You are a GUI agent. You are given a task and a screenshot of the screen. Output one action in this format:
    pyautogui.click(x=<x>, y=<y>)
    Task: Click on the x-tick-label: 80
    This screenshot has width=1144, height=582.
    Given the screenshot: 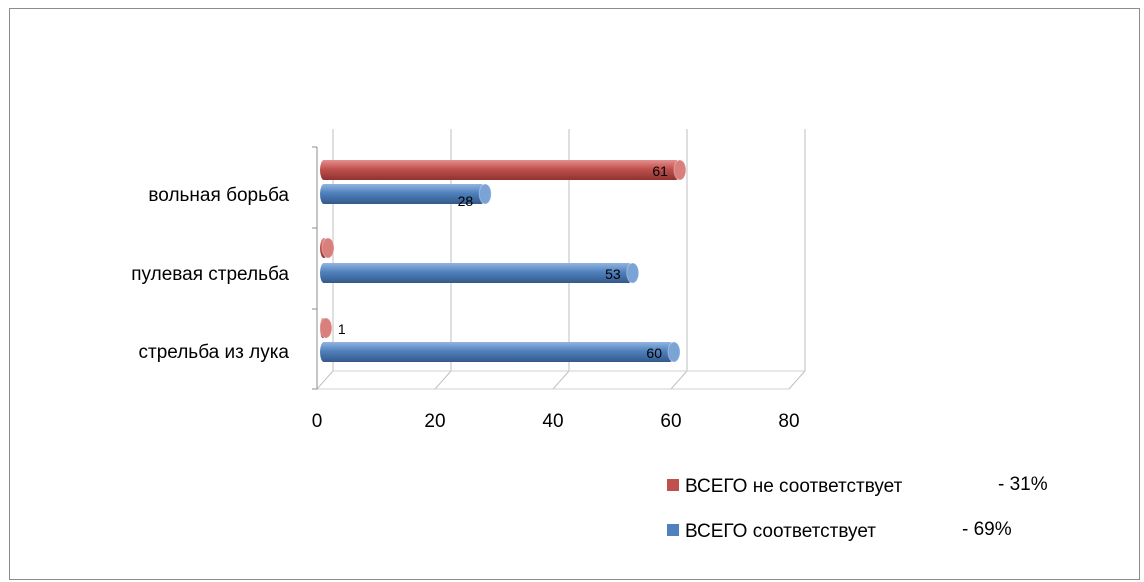 What is the action you would take?
    pyautogui.click(x=788, y=421)
    